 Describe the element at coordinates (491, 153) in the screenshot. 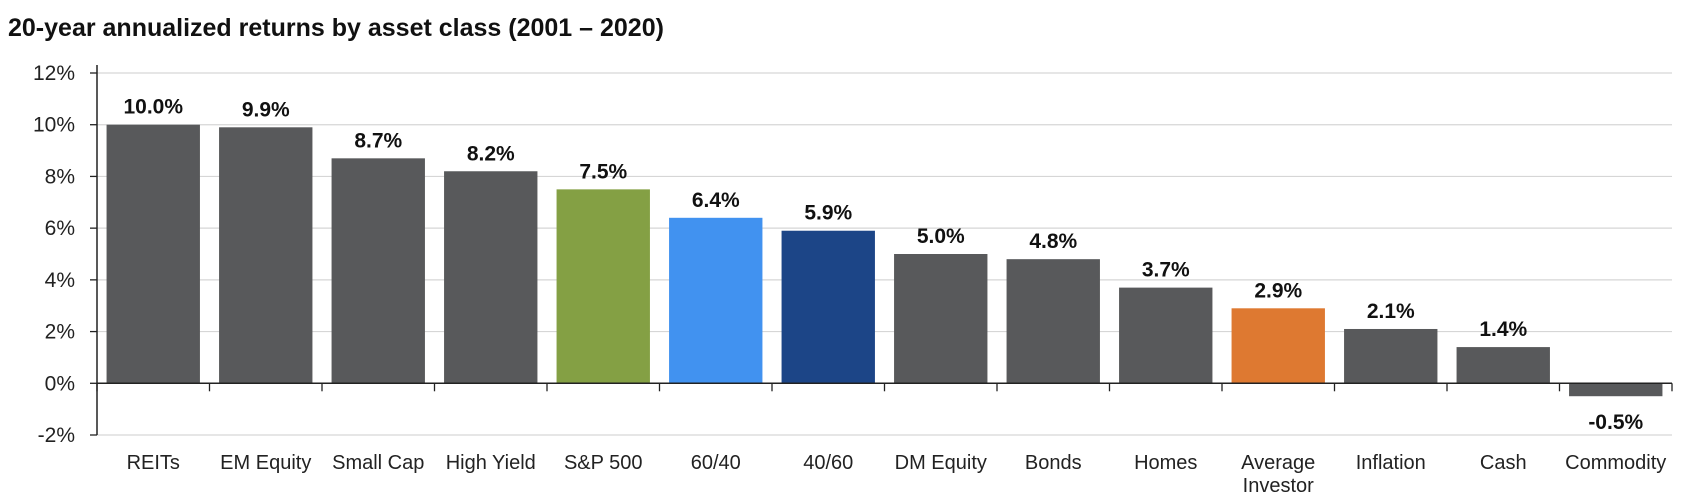

I see `data-label: 8.2%` at that location.